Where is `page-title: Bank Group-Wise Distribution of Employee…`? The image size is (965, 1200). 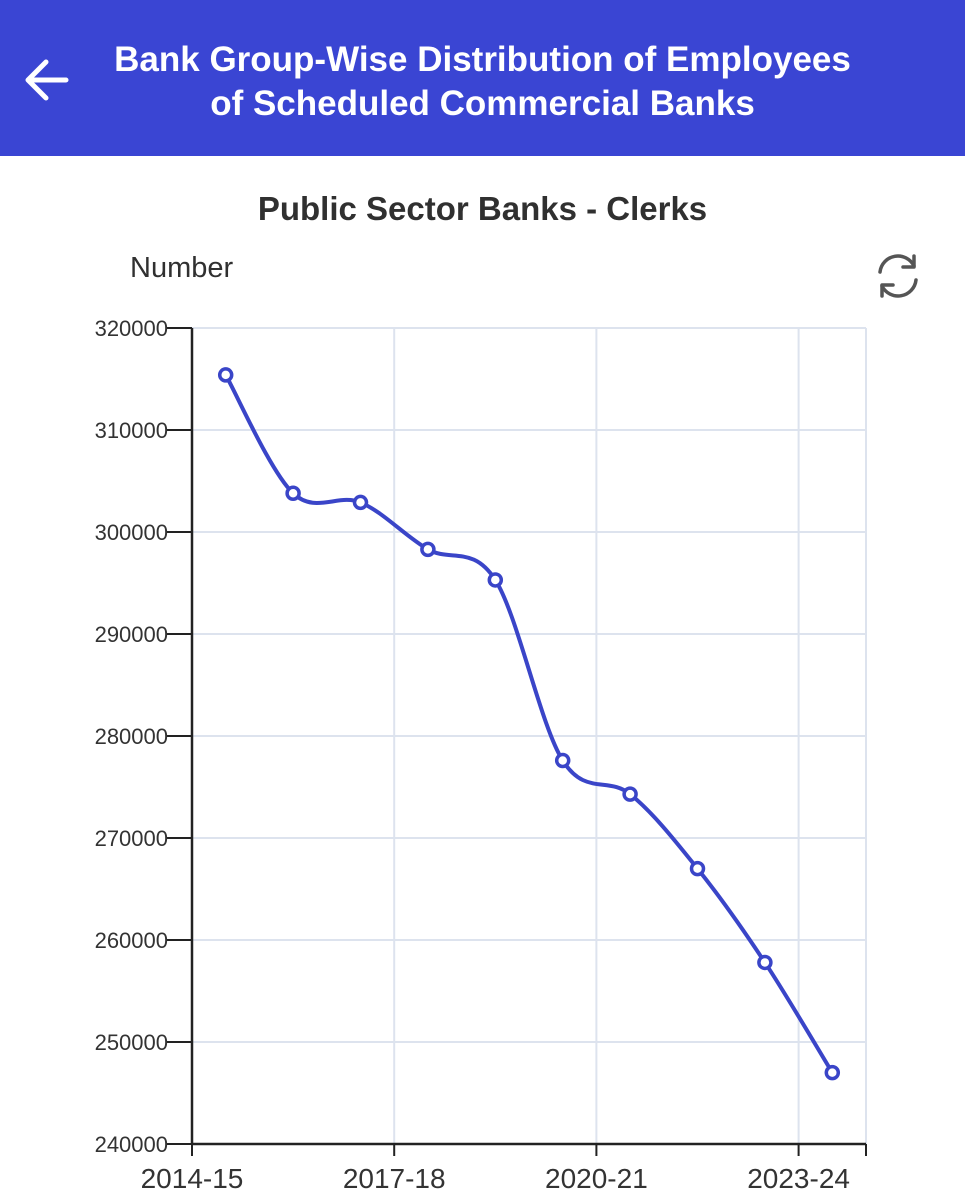 page-title: Bank Group-Wise Distribution of Employee… is located at coordinates (482, 82).